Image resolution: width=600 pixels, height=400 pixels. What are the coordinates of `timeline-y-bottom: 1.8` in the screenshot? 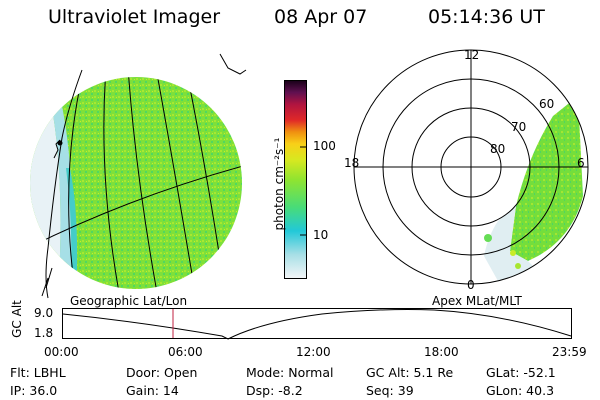 It's located at (44, 333).